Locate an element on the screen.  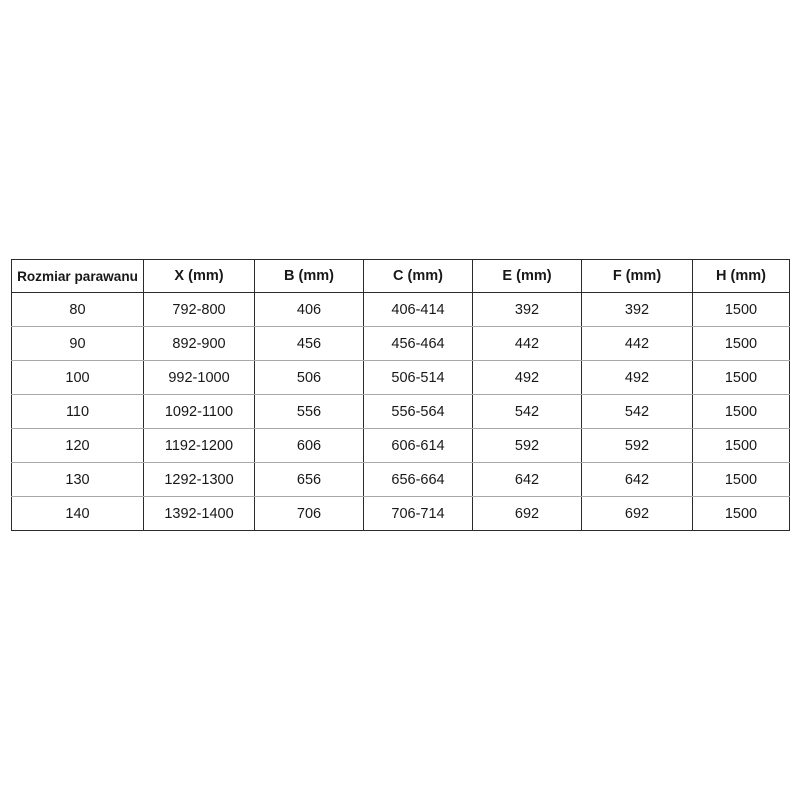
table-row: 90 892-900 456 456-464 442 442 1500 is located at coordinates (400, 343).